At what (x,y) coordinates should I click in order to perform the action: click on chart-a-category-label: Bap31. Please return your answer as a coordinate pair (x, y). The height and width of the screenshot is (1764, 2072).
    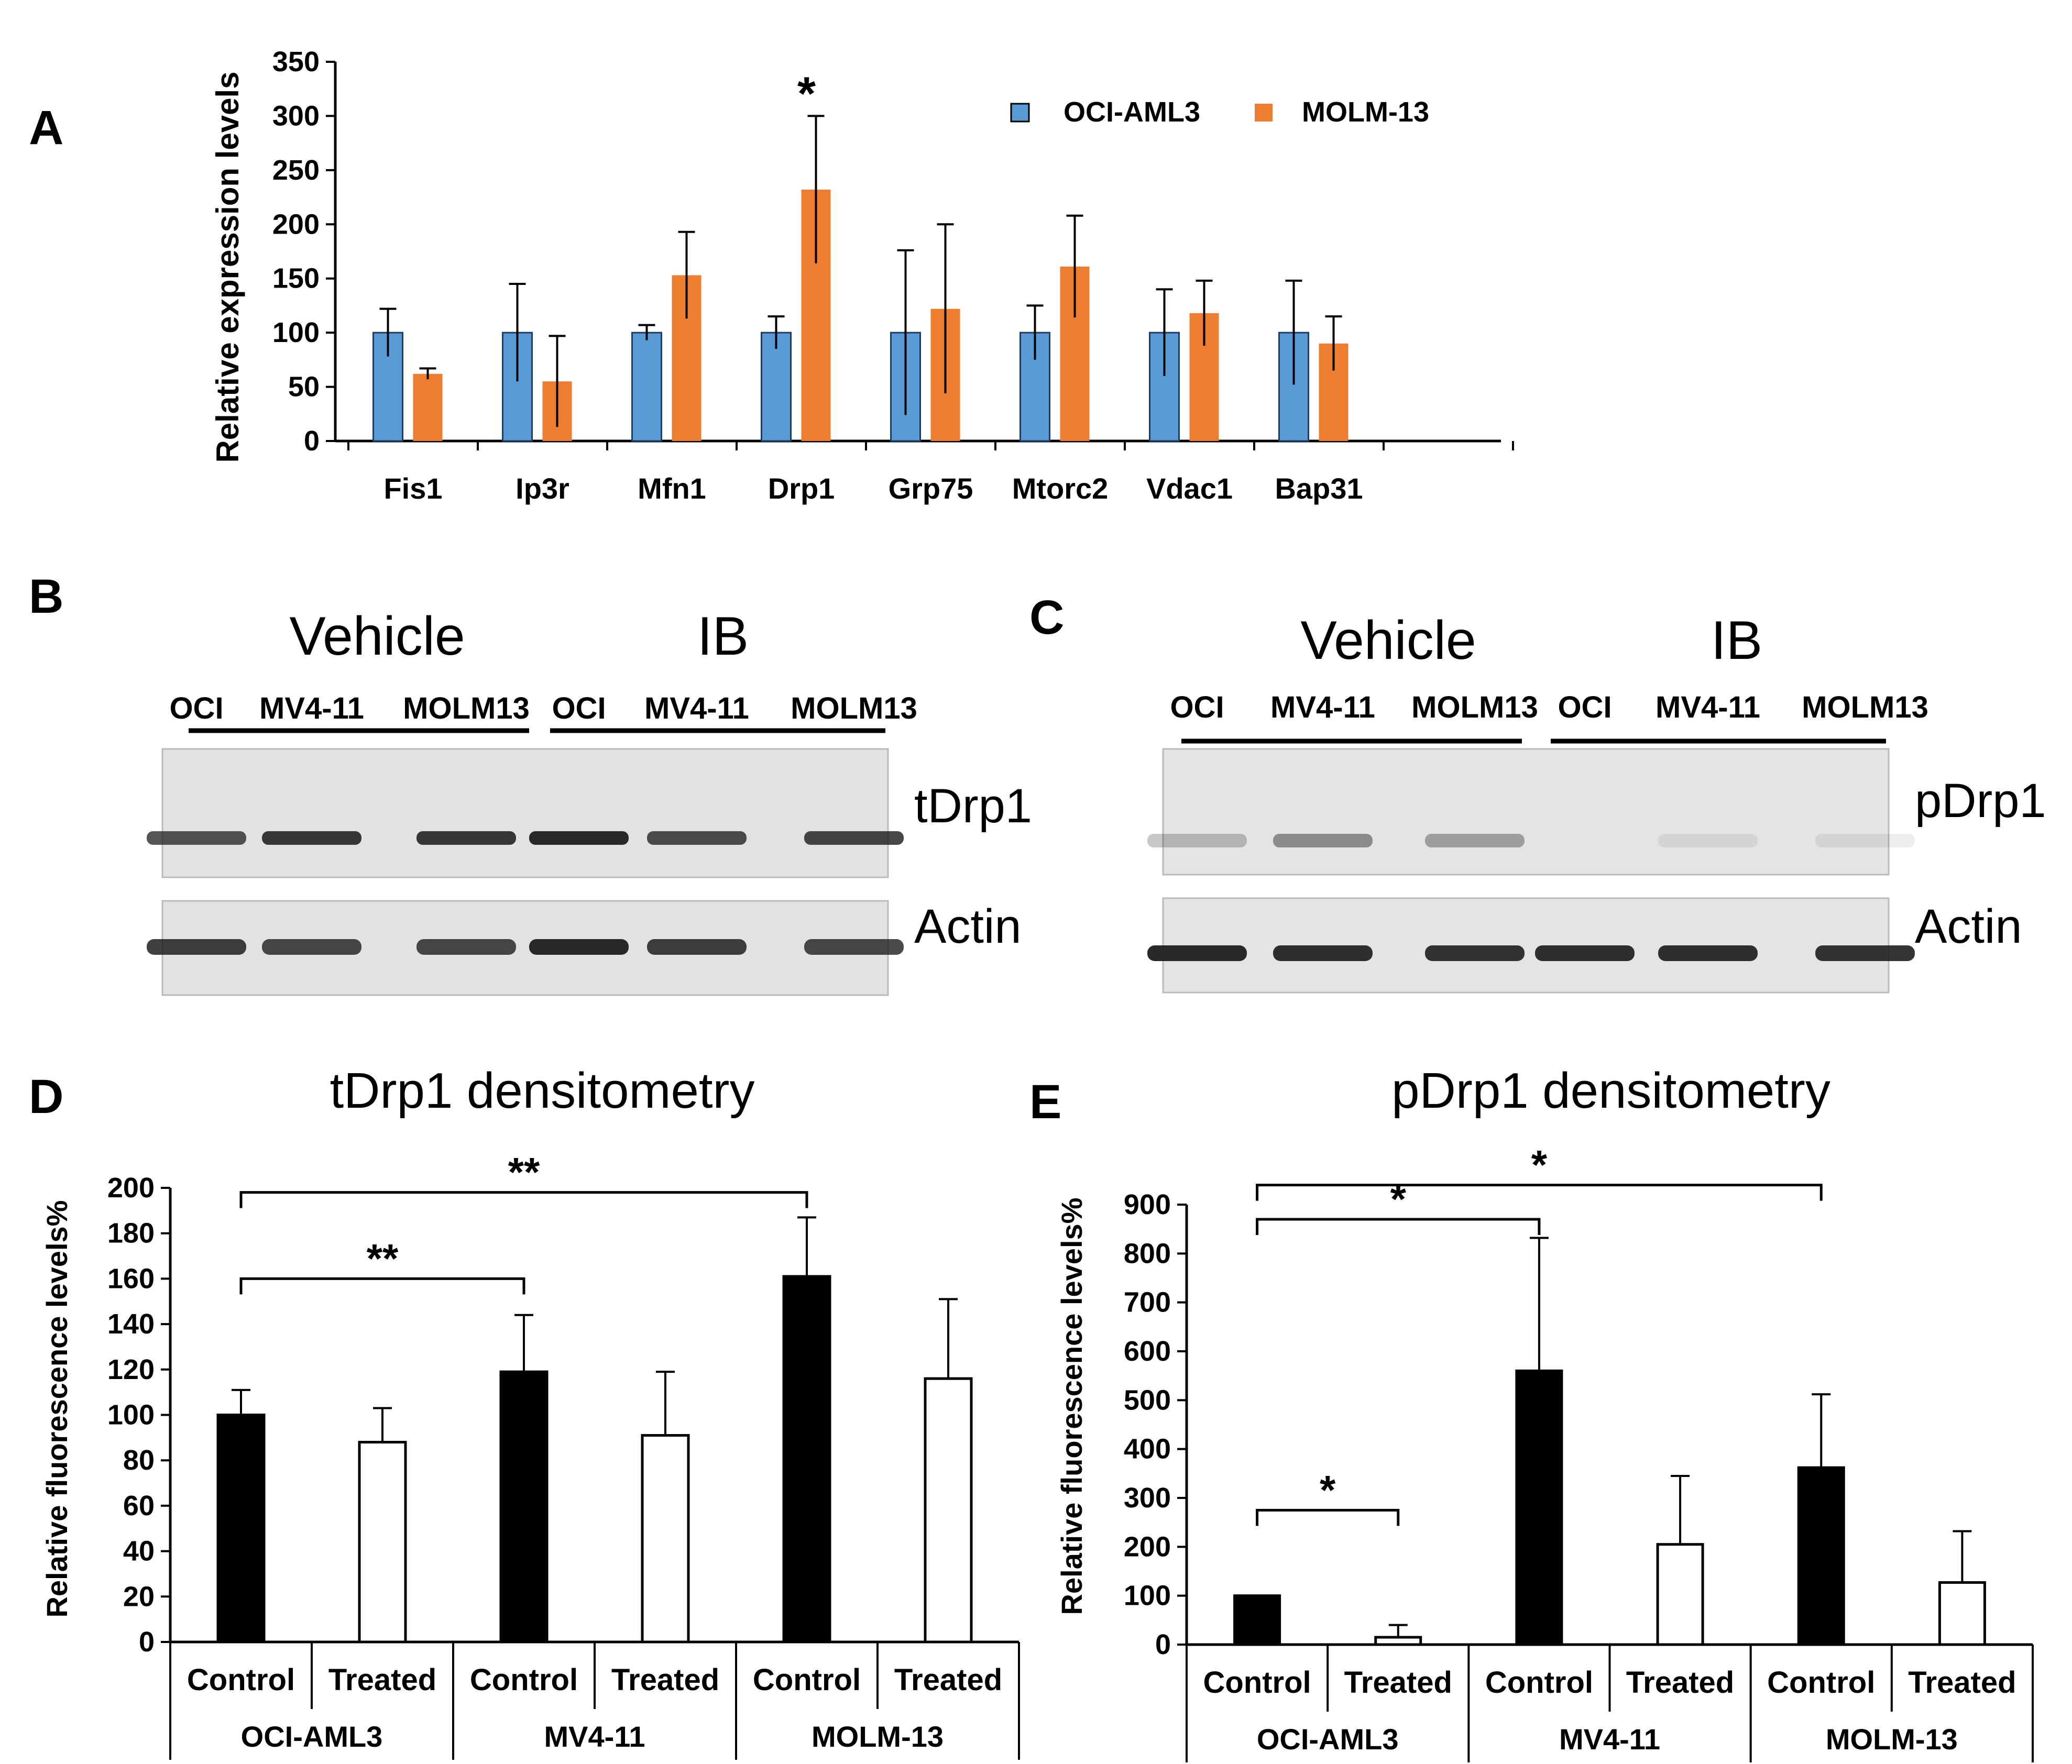
    Looking at the image, I should click on (1319, 488).